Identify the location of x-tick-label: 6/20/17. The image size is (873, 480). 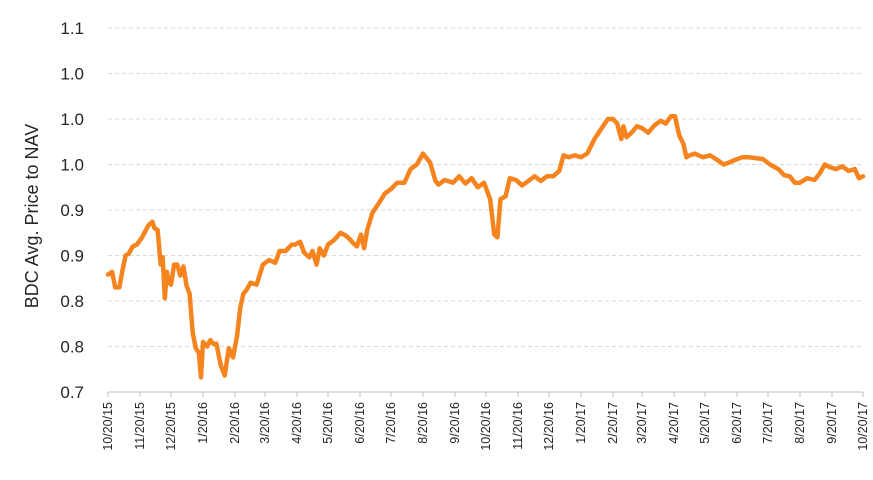
(737, 423).